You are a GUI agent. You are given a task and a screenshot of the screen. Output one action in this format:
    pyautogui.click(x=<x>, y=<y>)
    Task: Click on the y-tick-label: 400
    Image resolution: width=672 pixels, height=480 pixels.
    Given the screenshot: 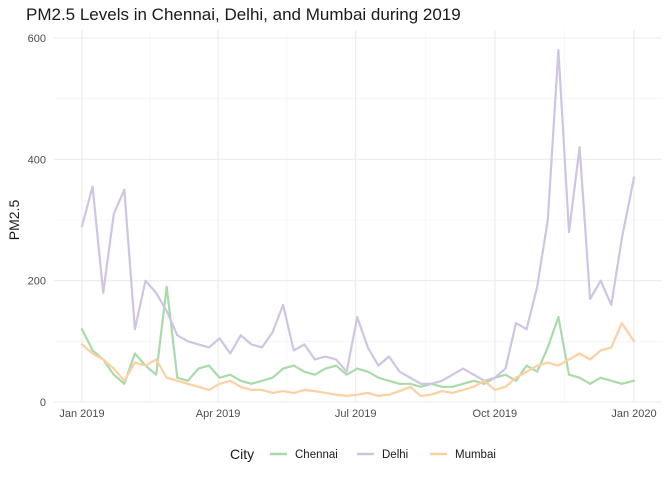 What is the action you would take?
    pyautogui.click(x=37, y=160)
    